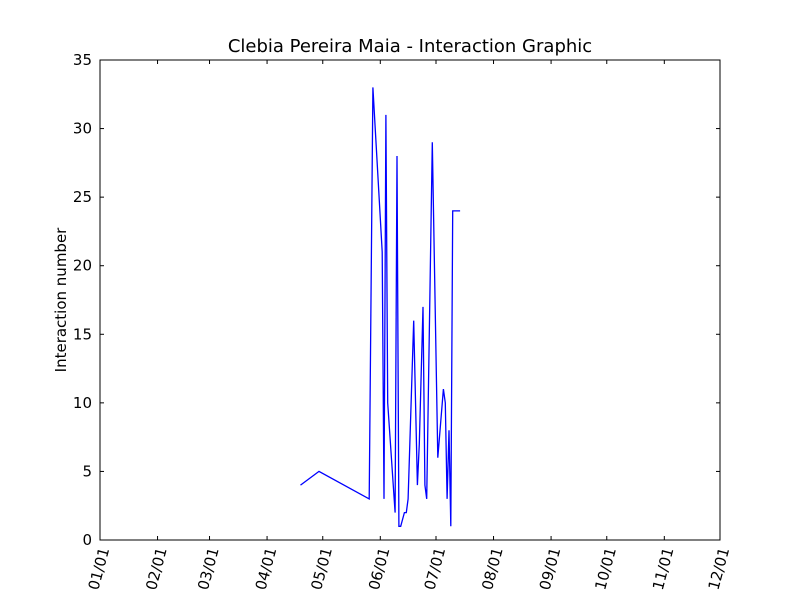 The image size is (800, 600). What do you see at coordinates (82, 403) in the screenshot?
I see `y-tick-label: 10` at bounding box center [82, 403].